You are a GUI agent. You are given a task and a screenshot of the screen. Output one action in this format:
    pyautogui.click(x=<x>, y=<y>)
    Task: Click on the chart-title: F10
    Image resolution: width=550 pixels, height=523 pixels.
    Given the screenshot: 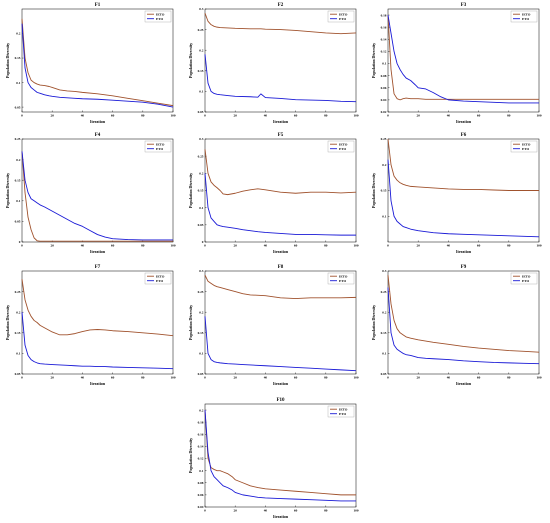 What is the action you would take?
    pyautogui.click(x=280, y=400)
    